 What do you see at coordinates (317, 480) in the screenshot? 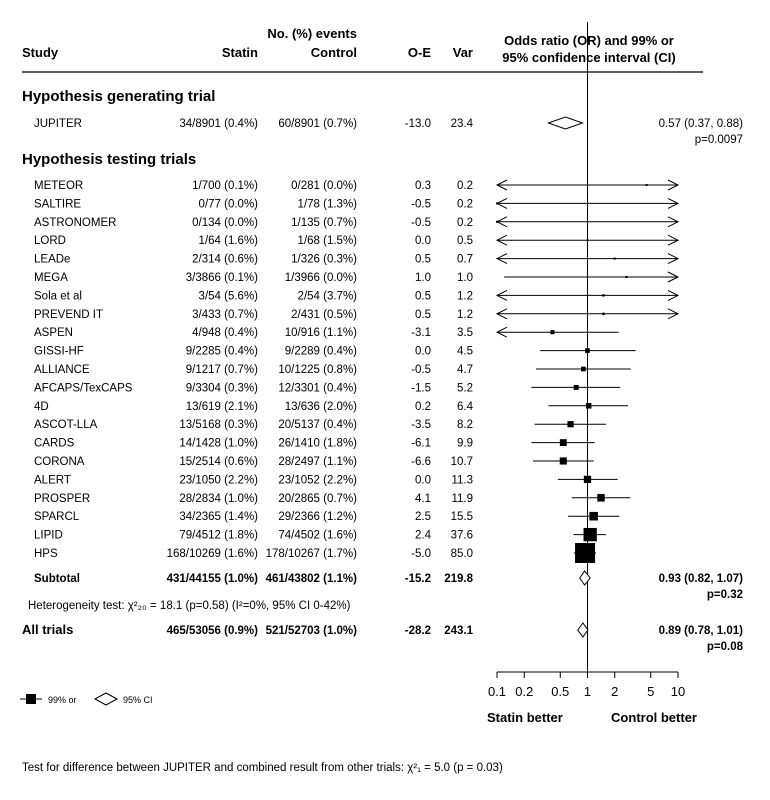
I see `control-events: 23/1052 (2.2%)` at bounding box center [317, 480].